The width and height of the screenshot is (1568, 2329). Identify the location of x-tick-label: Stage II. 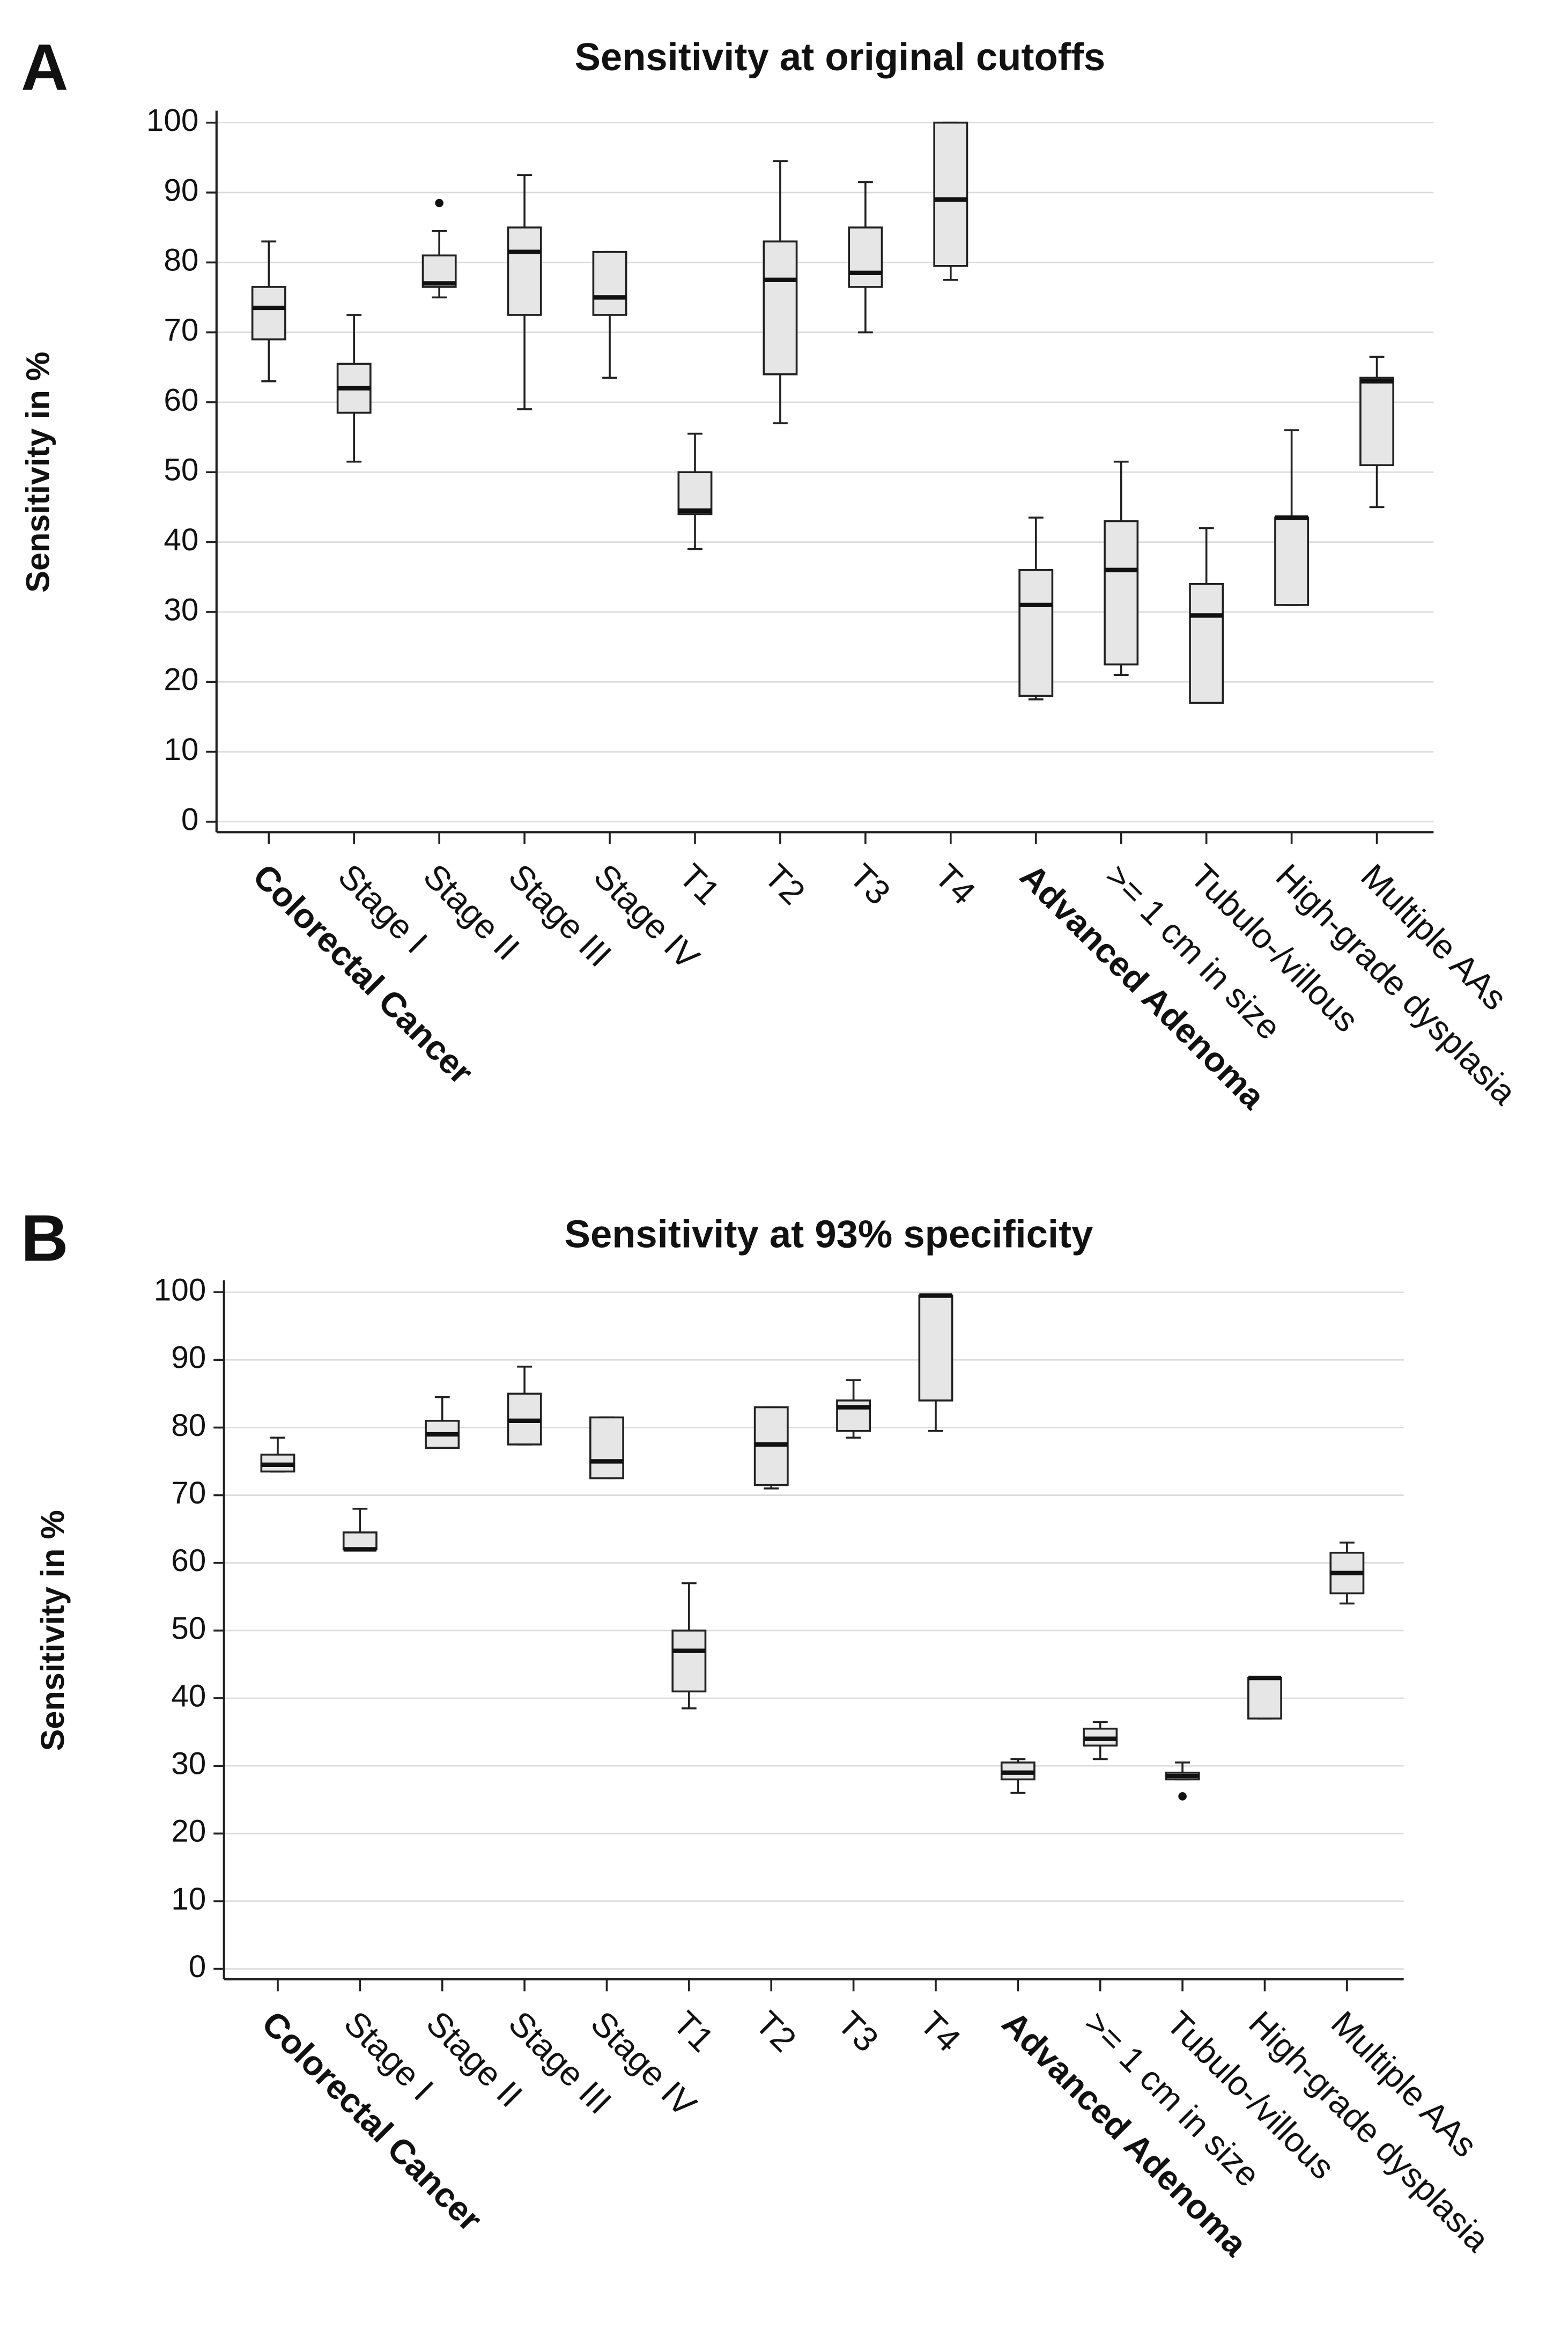
(471, 912).